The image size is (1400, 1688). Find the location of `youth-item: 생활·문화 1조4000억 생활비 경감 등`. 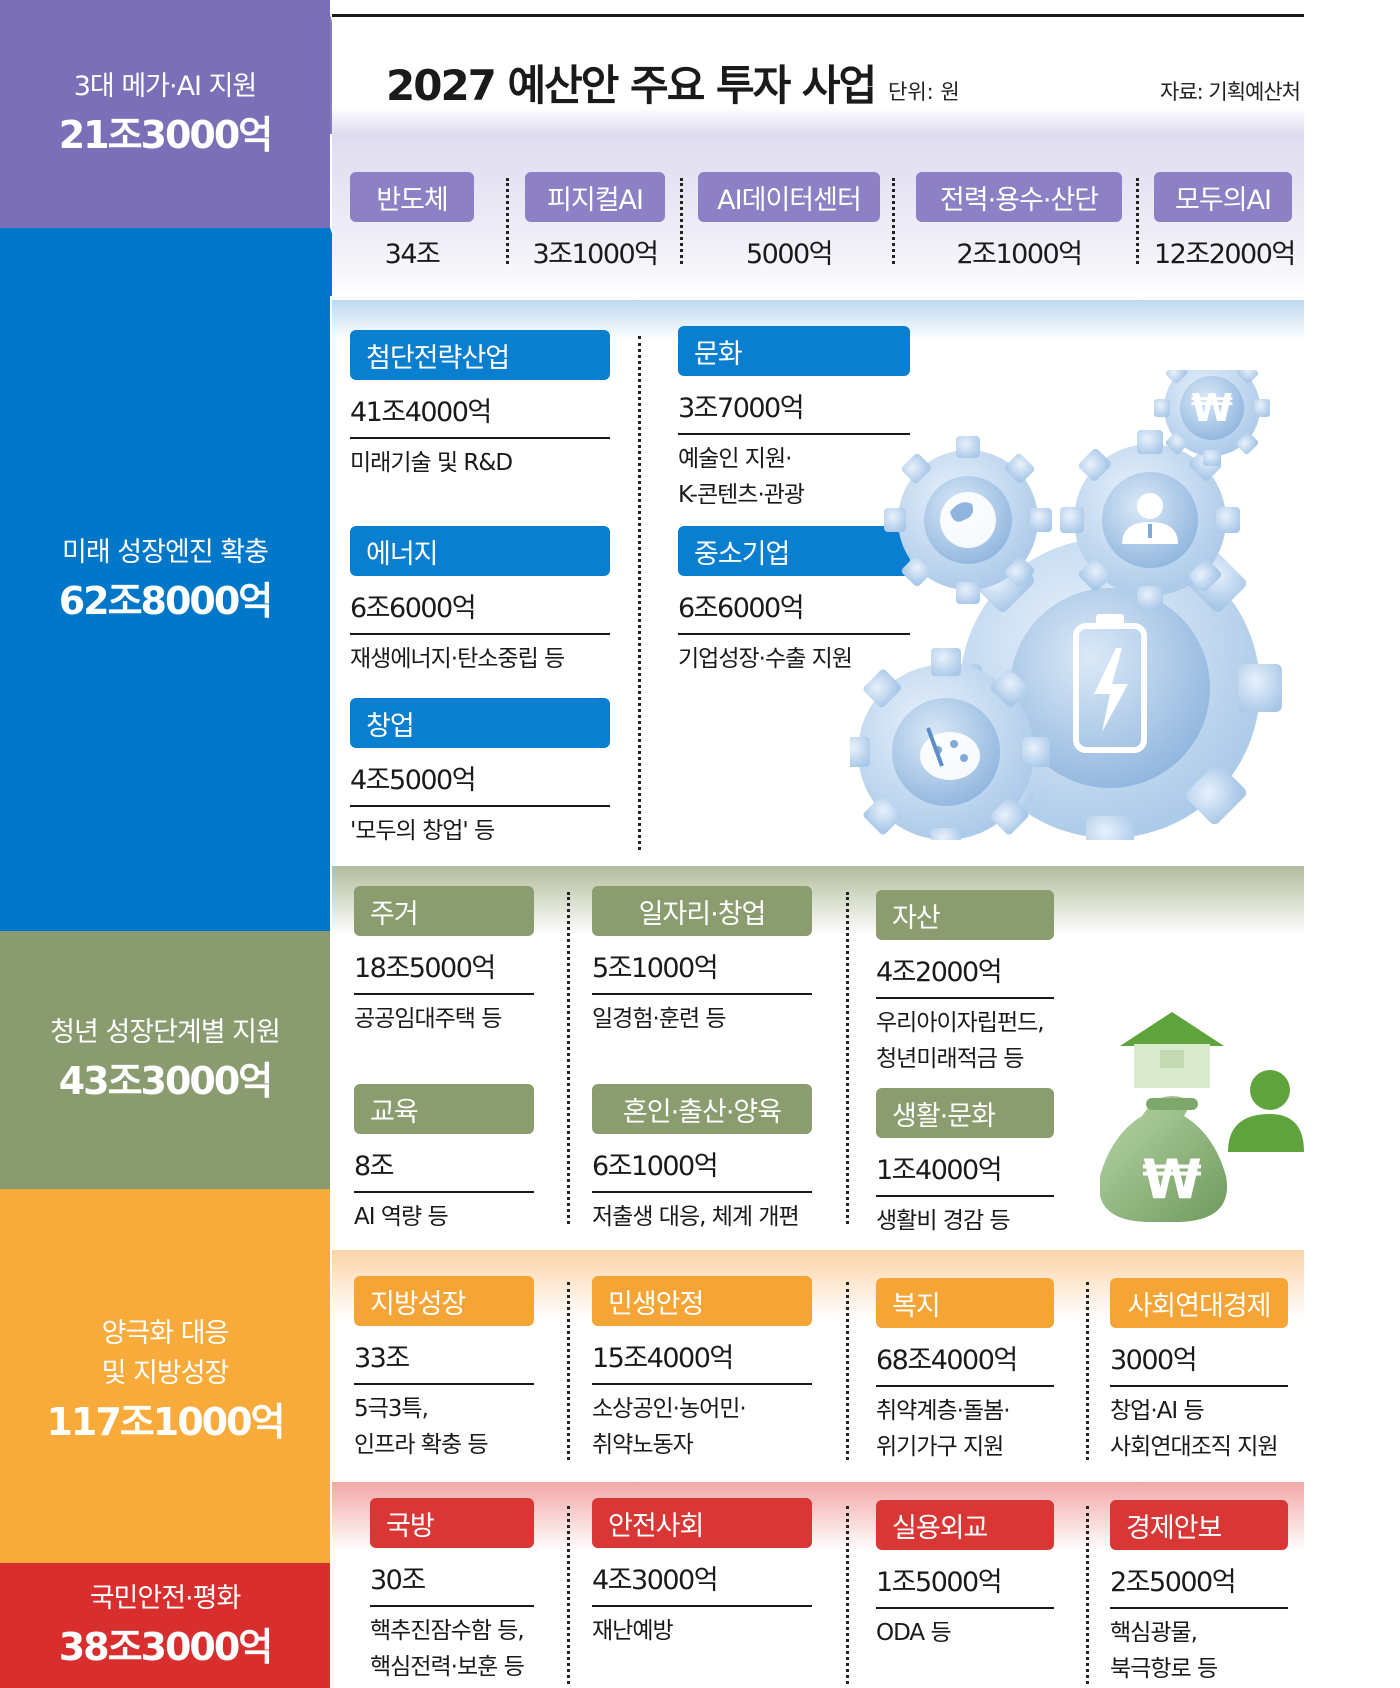

youth-item: 생활·문화 1조4000억 생활비 경감 등 is located at coordinates (965, 1163).